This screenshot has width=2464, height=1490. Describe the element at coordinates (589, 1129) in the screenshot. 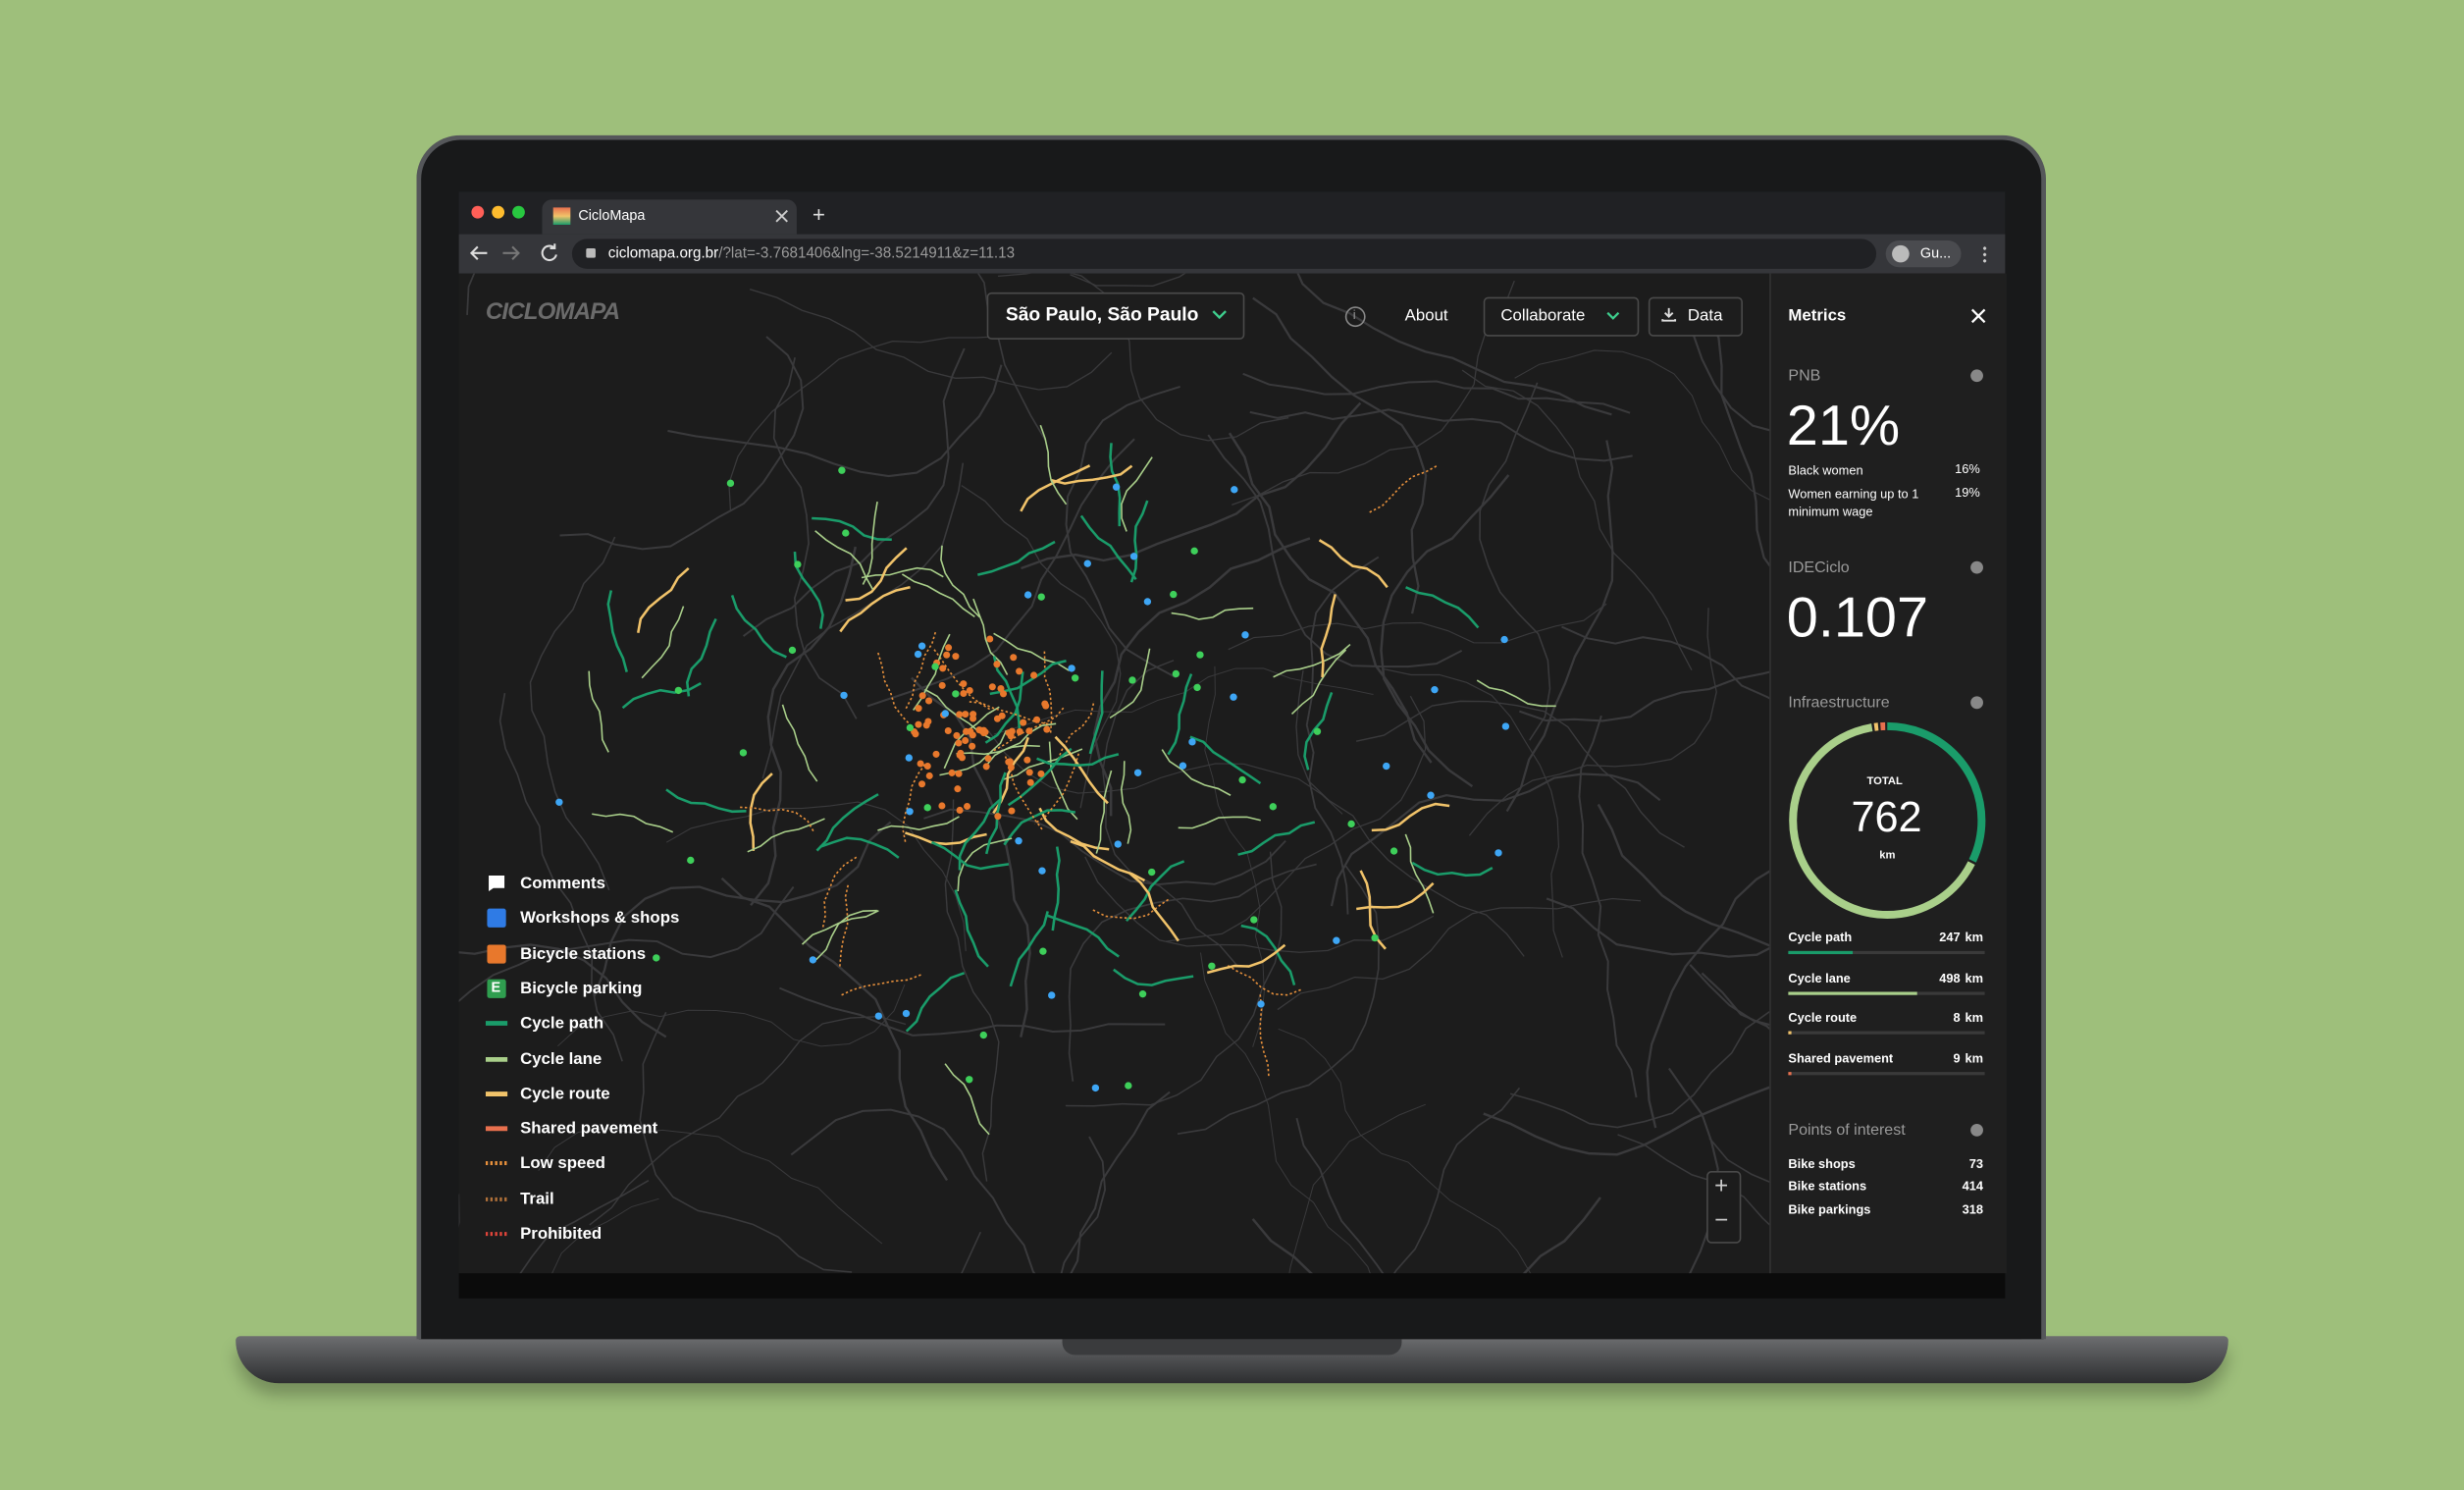

I see `legend-label: Shared pavement` at that location.